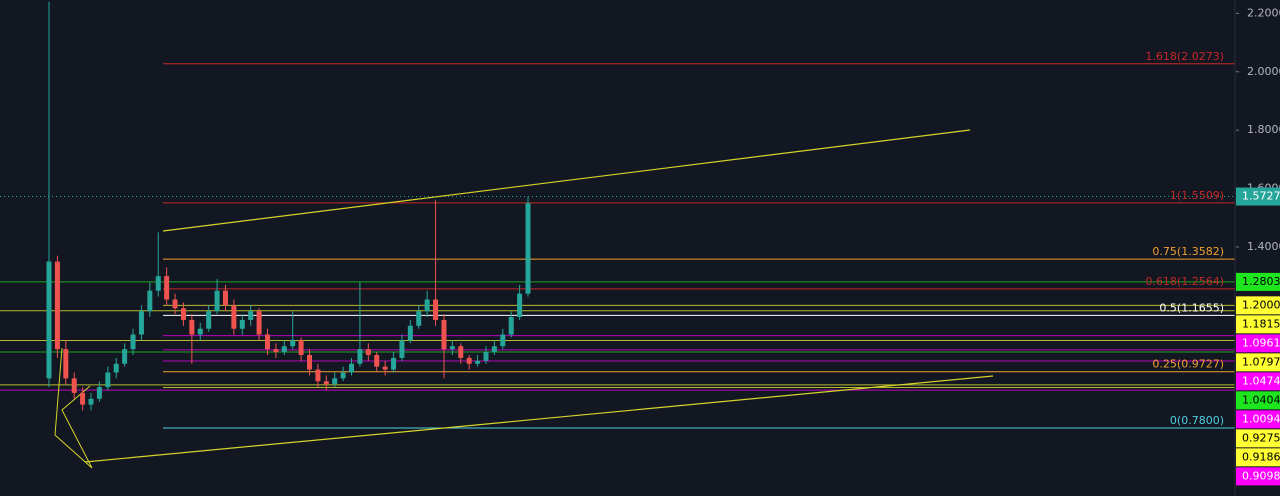 This screenshot has height=496, width=1280. Describe the element at coordinates (73, 408) in the screenshot. I see `pattern-drawing` at that location.